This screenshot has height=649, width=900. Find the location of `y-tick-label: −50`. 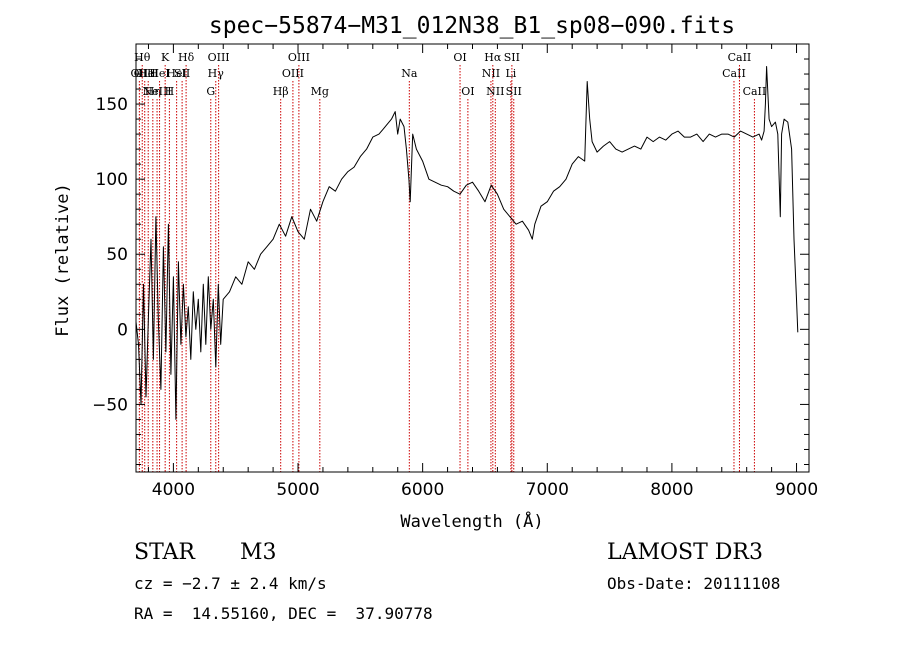

y-tick-label: −50 is located at coordinates (110, 405).